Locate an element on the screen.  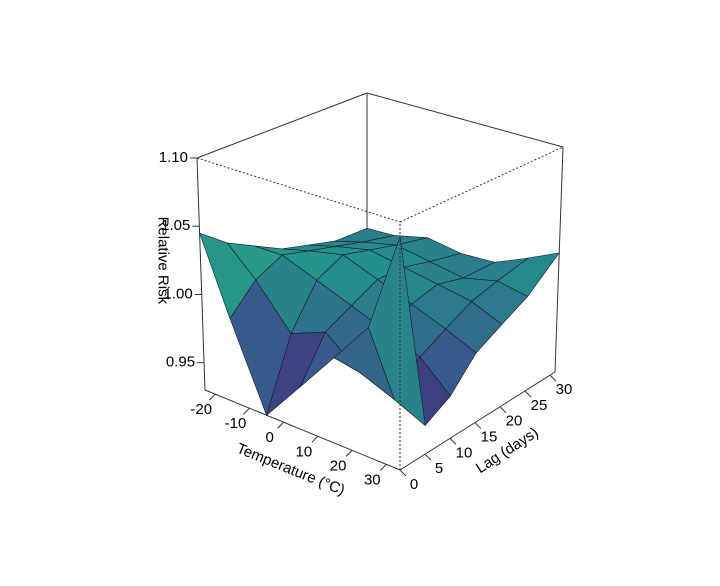
y-tick-label: 0 is located at coordinates (414, 484).